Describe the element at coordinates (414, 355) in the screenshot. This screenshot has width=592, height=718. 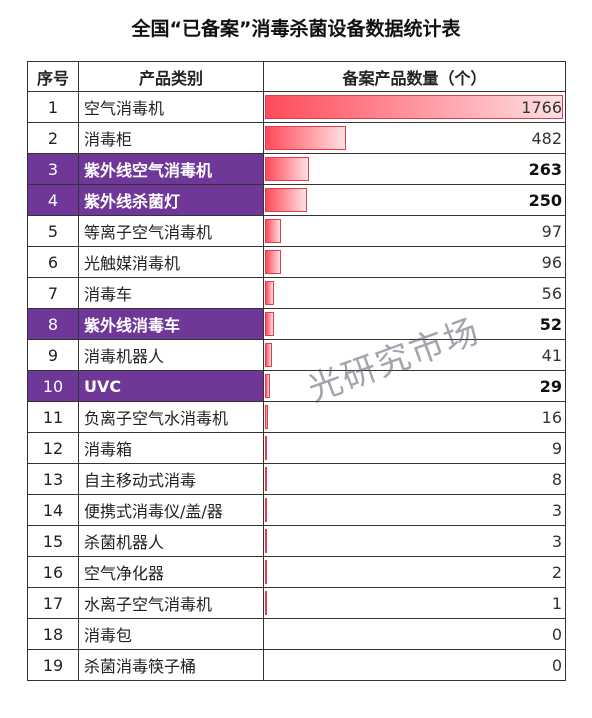
I see `row-count-cell: 41` at that location.